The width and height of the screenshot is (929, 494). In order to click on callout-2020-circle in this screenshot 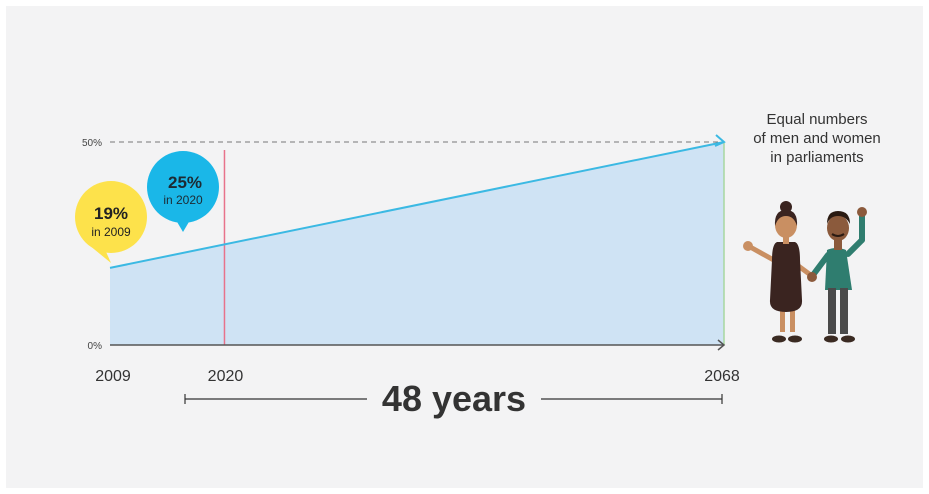, I will do `click(183, 187)`.